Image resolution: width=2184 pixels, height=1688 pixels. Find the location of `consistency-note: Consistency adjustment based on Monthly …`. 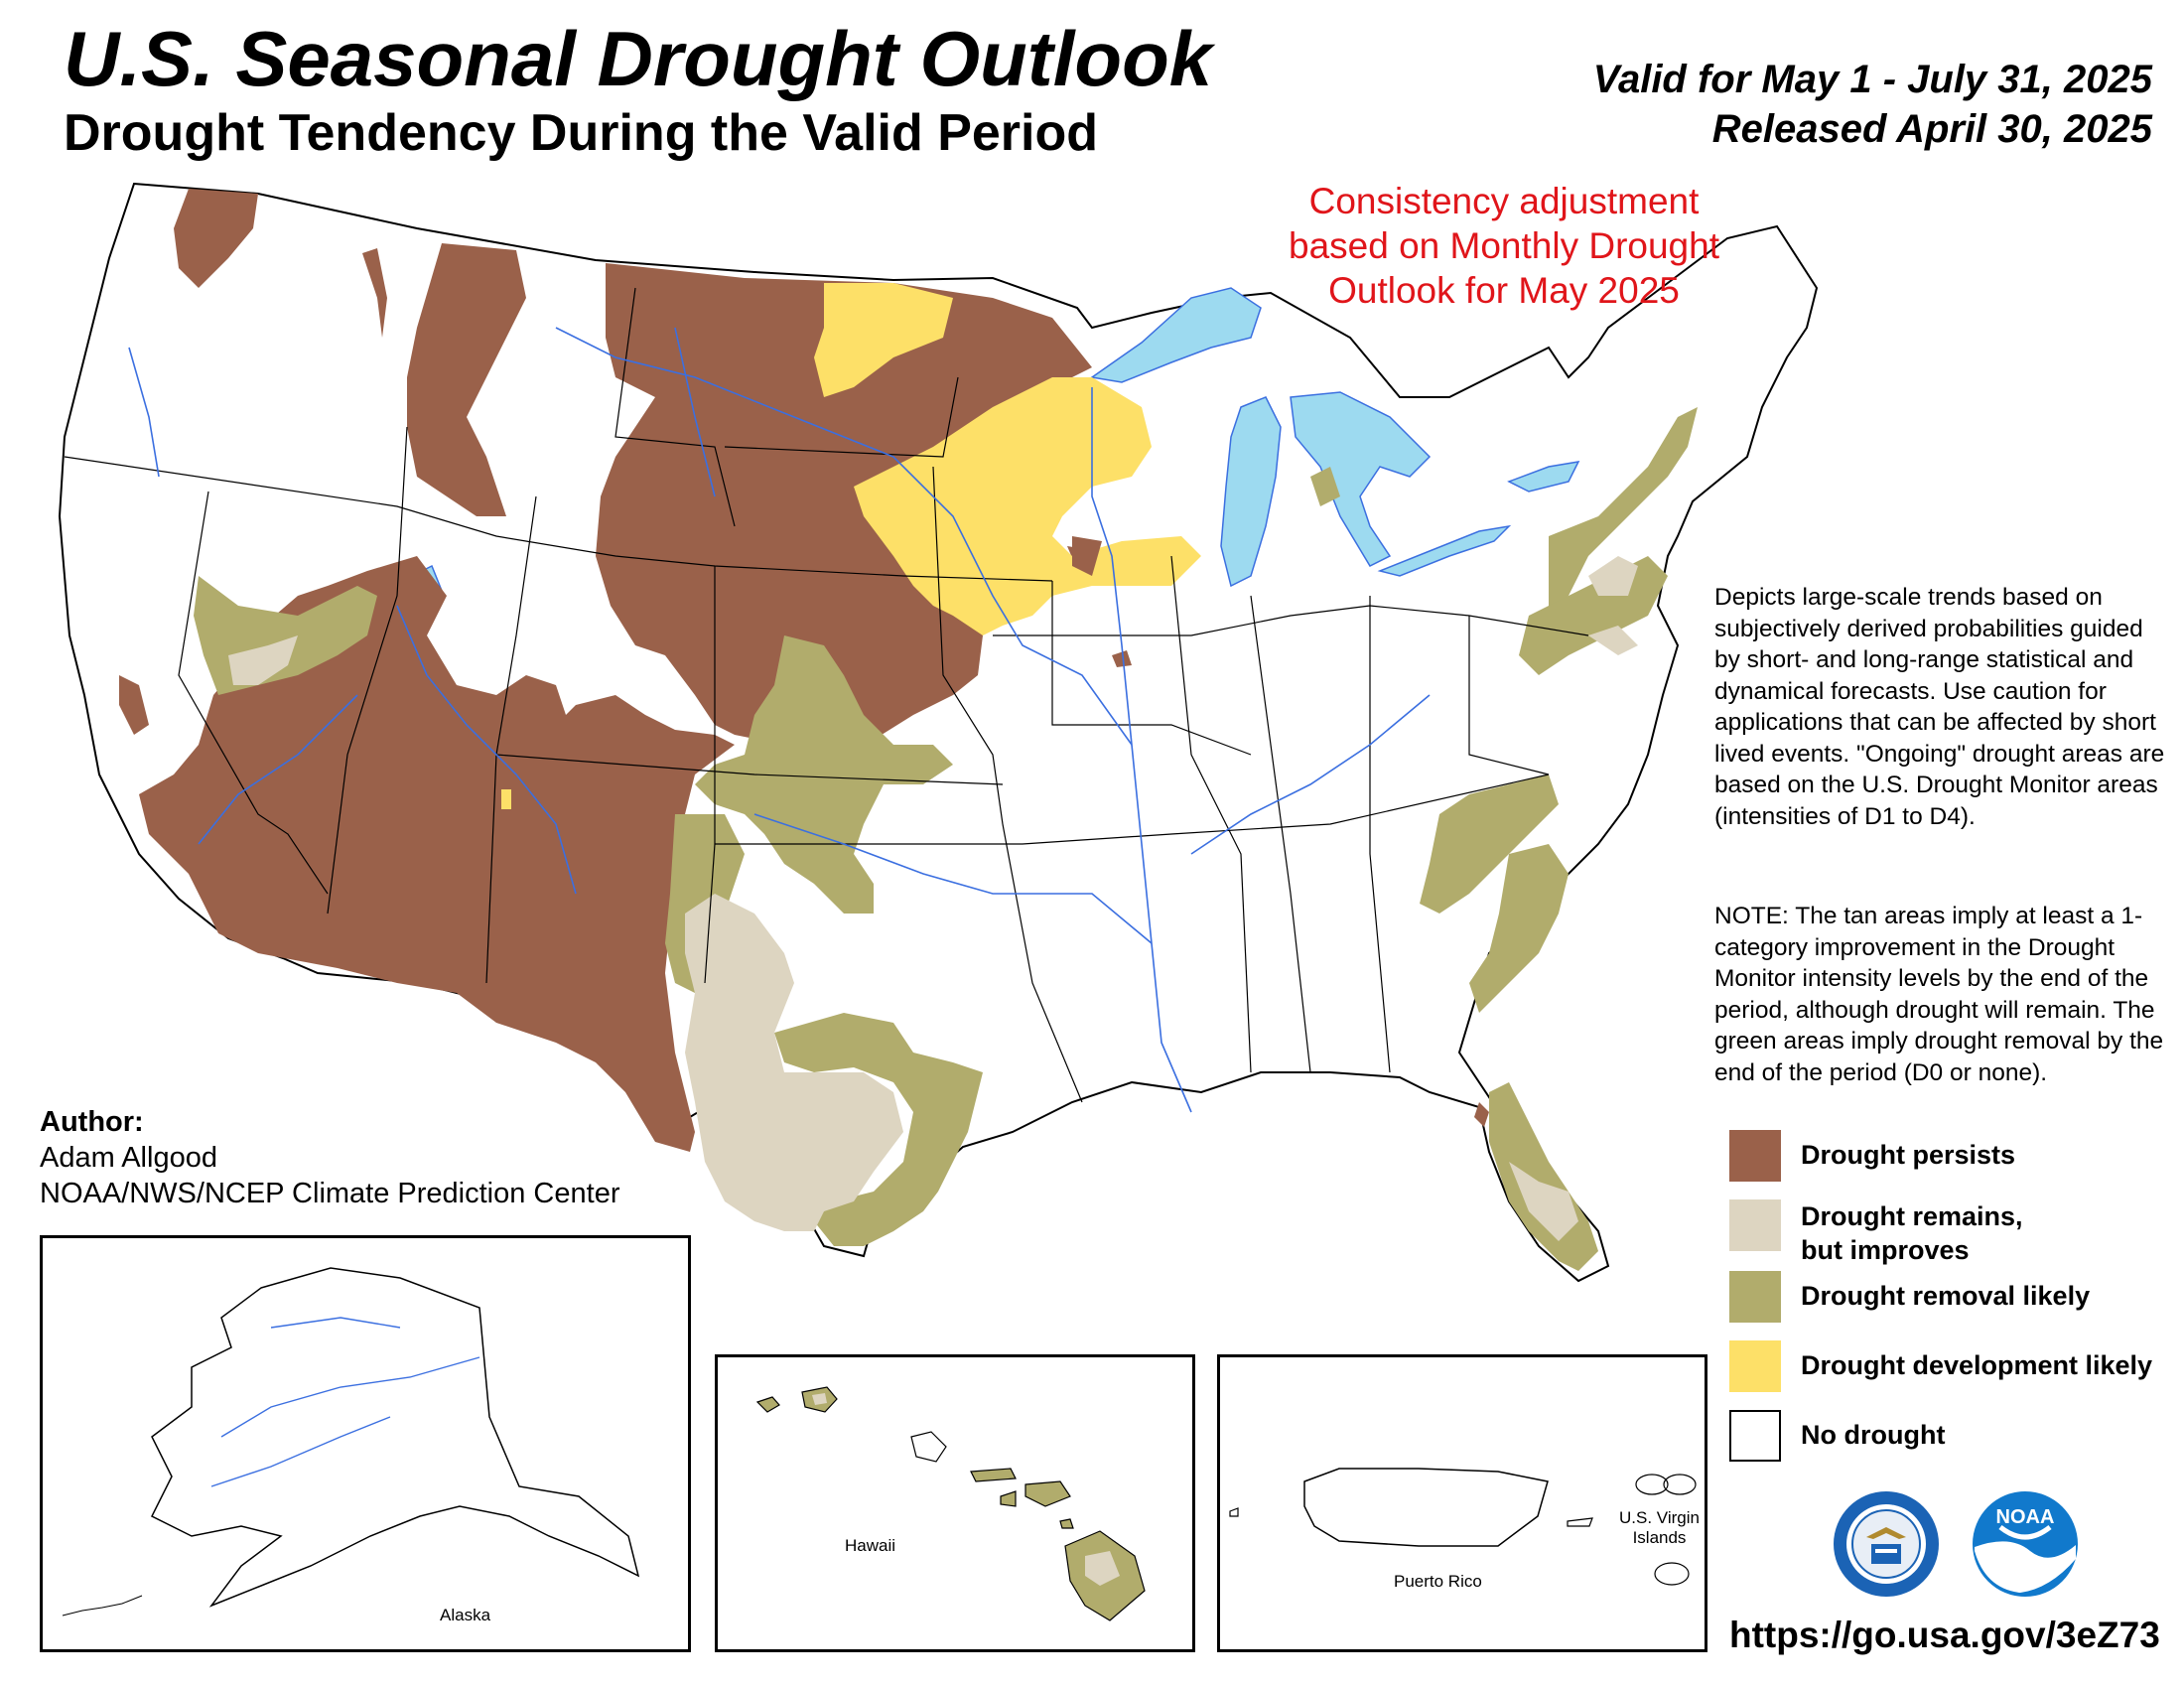

consistency-note: Consistency adjustment based on Monthly … is located at coordinates (1504, 246).